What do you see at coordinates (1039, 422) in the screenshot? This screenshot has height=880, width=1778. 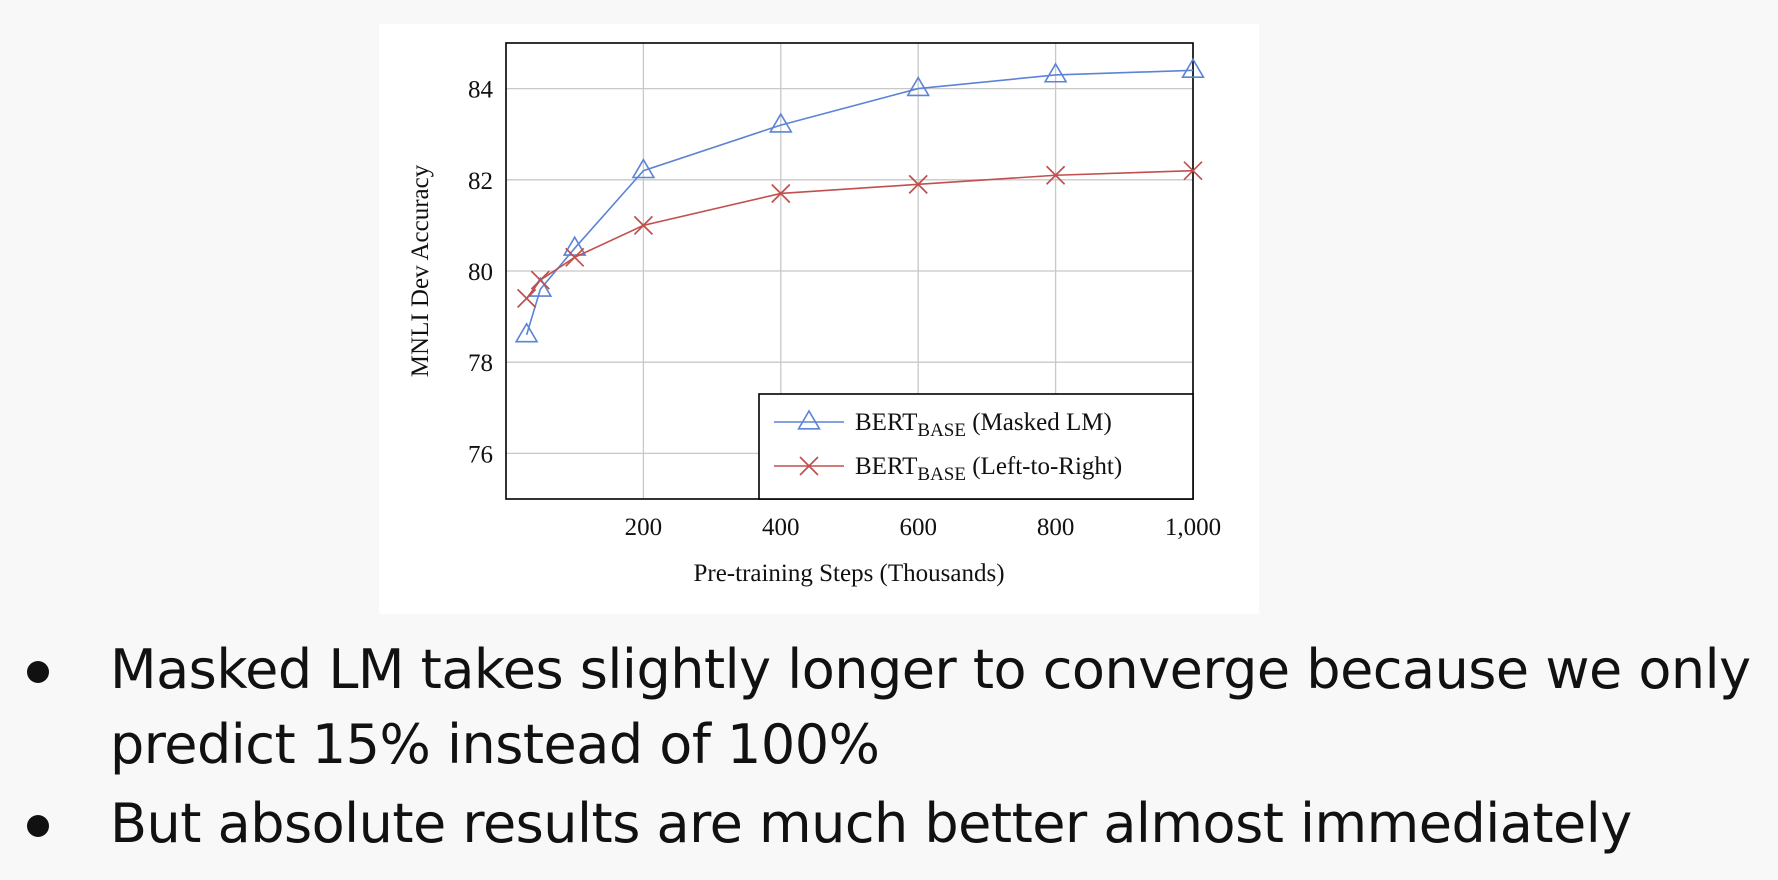 I see `legend-suffix: (Masked LM)` at bounding box center [1039, 422].